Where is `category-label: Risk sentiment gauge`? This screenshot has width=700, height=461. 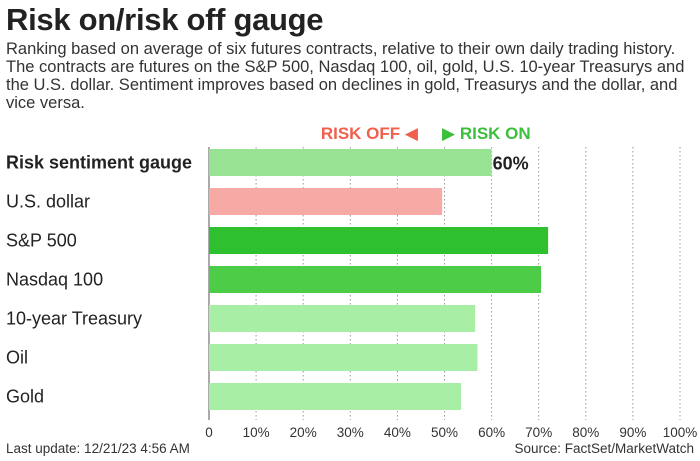 category-label: Risk sentiment gauge is located at coordinates (99, 163).